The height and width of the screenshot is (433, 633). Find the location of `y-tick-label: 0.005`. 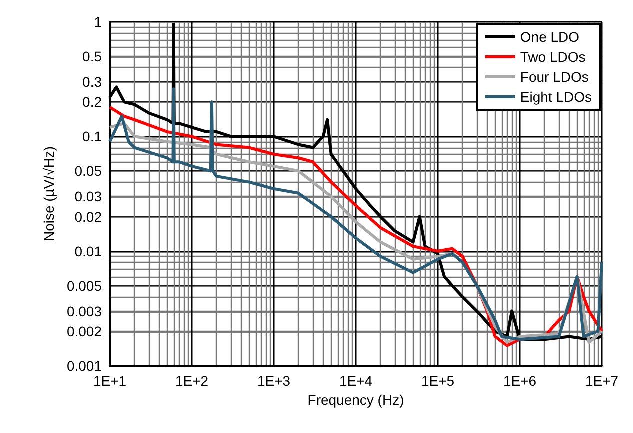

y-tick-label: 0.005 is located at coordinates (84, 286).